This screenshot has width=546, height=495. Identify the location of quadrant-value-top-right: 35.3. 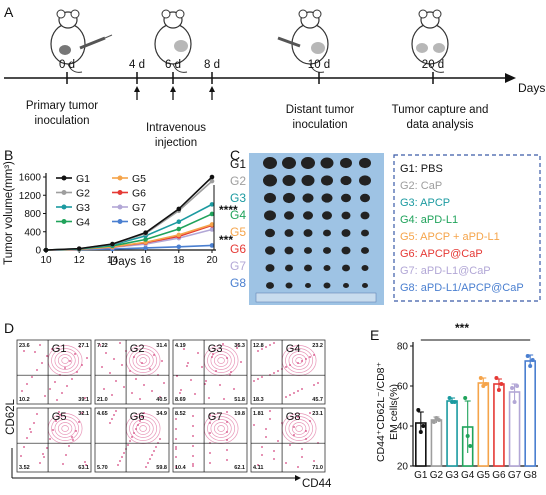
(239, 346).